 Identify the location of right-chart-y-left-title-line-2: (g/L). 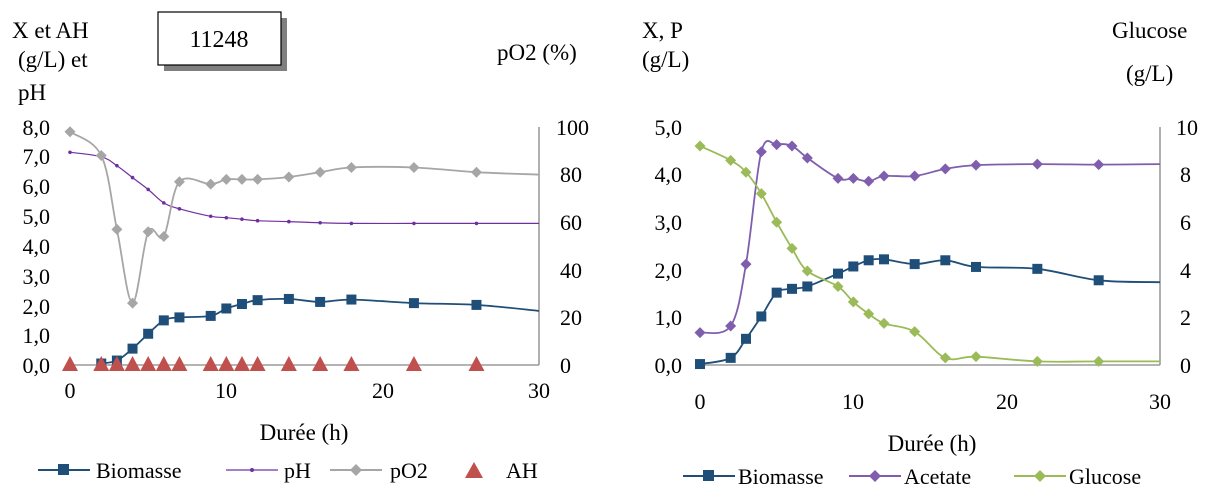
(665, 59).